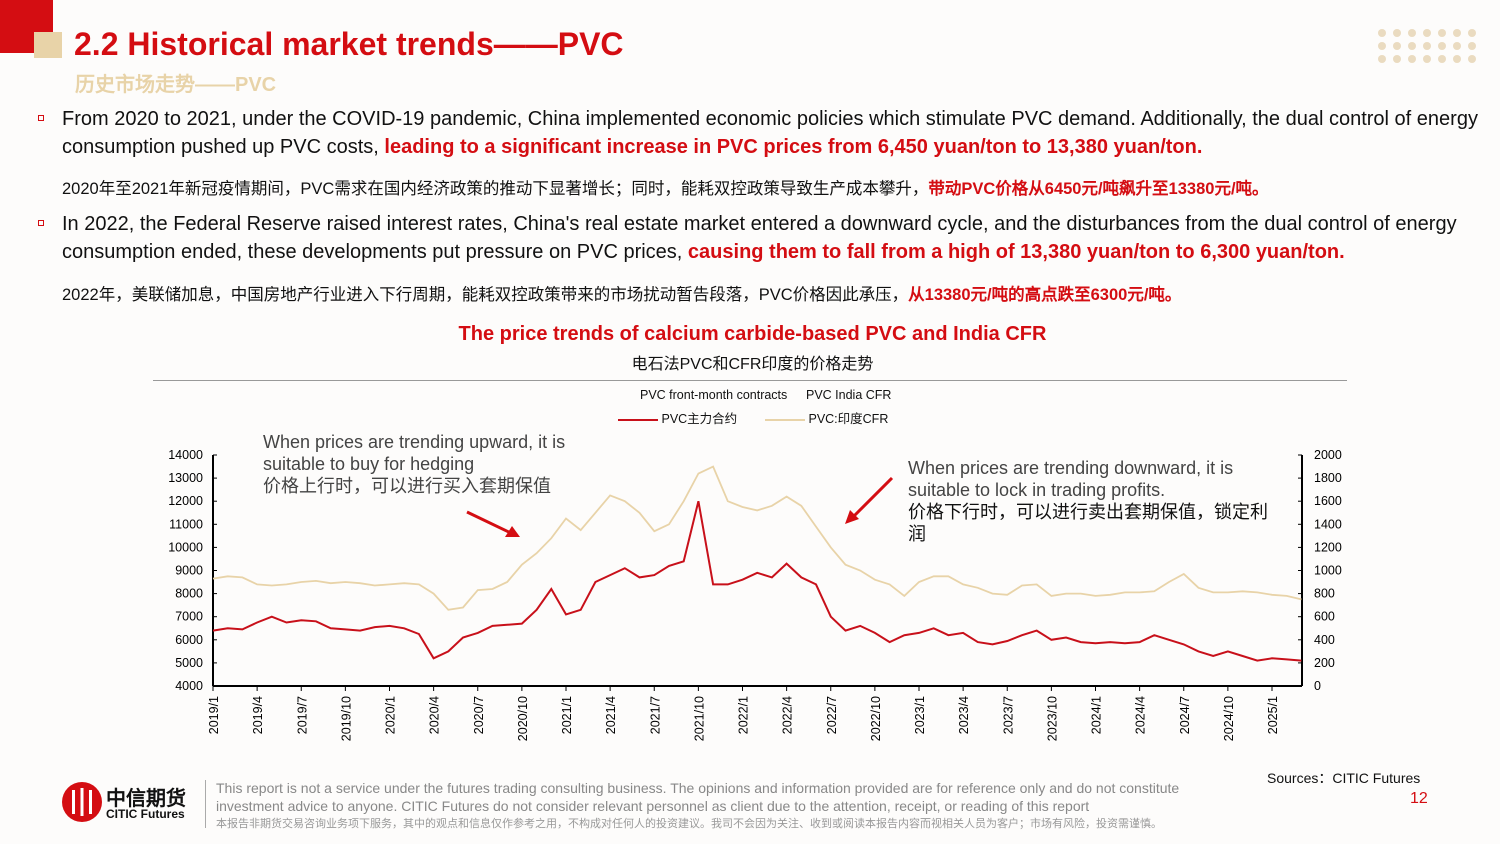 The height and width of the screenshot is (844, 1500). What do you see at coordinates (826, 417) in the screenshot?
I see `legend-item-beige: PVC:印度CFR` at bounding box center [826, 417].